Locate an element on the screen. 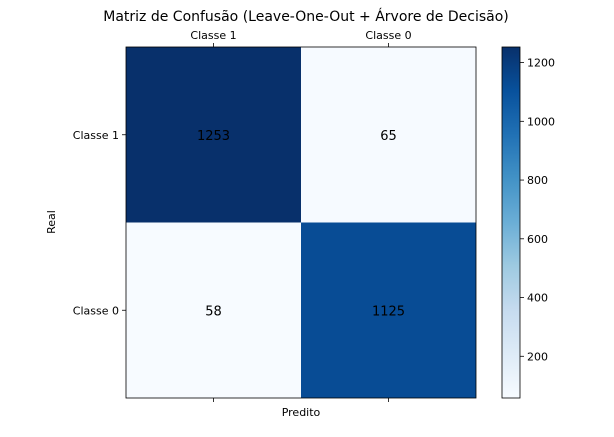 This screenshot has height=437, width=614. x-tick-label: Classe 1 is located at coordinates (213, 35).